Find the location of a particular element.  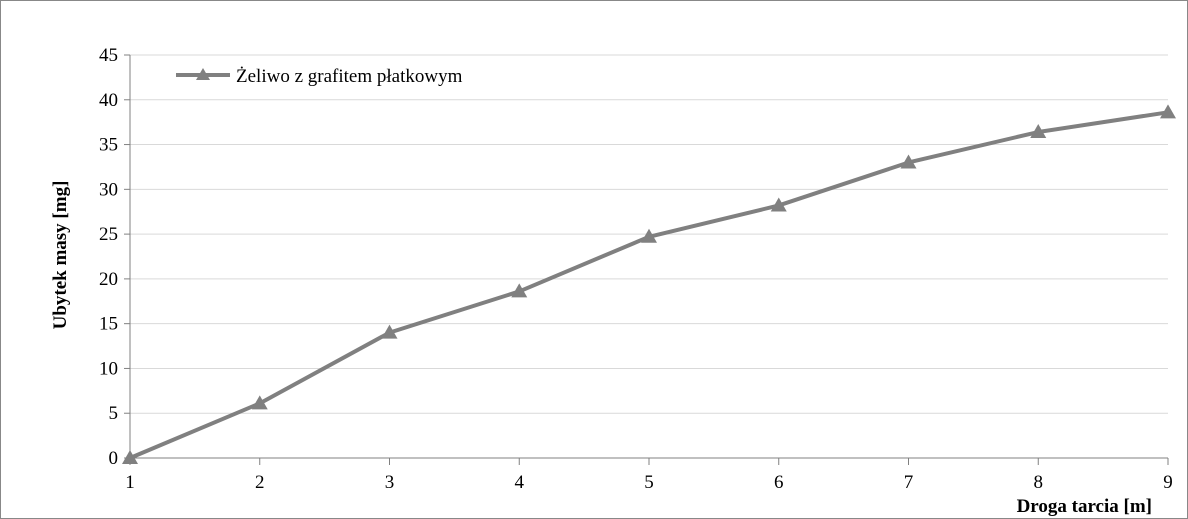

legend-label: Żeliwo z grafitem płatkowym is located at coordinates (349, 76).